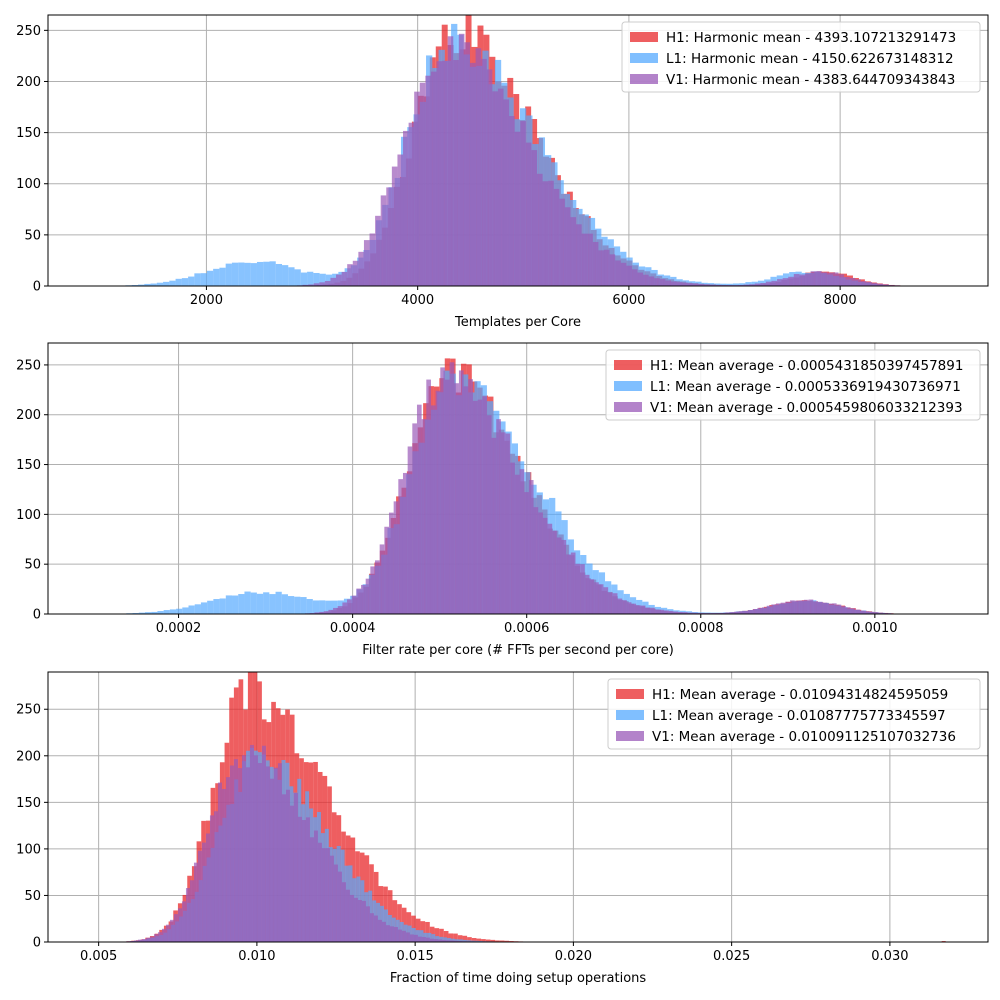  I want to click on legend-label-V1: V1: Mean average - 0.010091125107032736, so click(804, 737).